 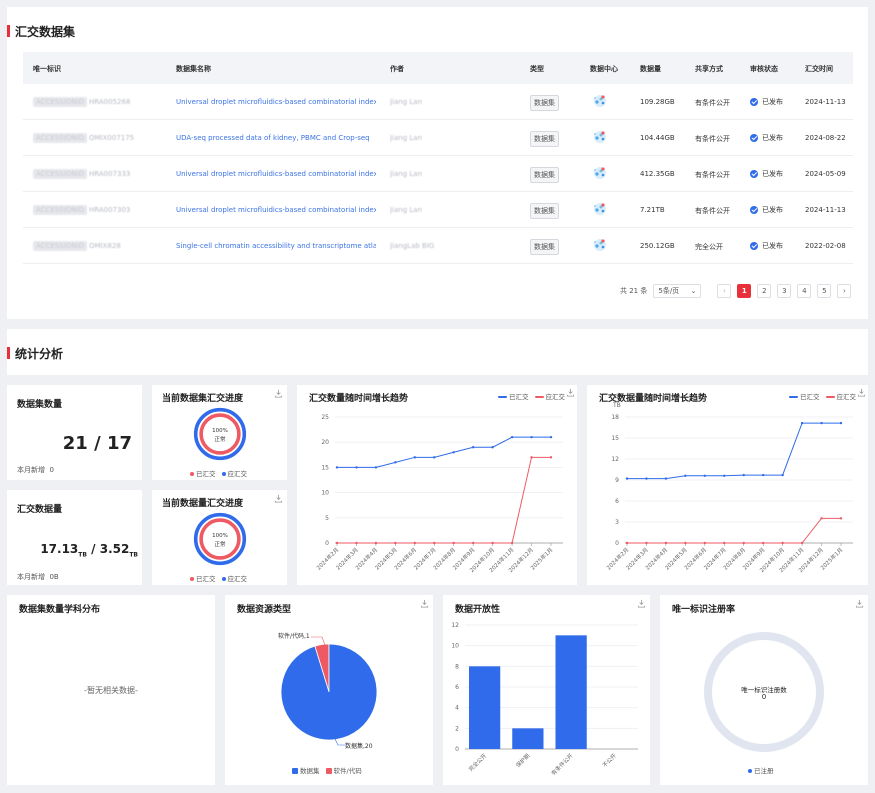 I want to click on pid-legend: 已注册, so click(x=761, y=770).